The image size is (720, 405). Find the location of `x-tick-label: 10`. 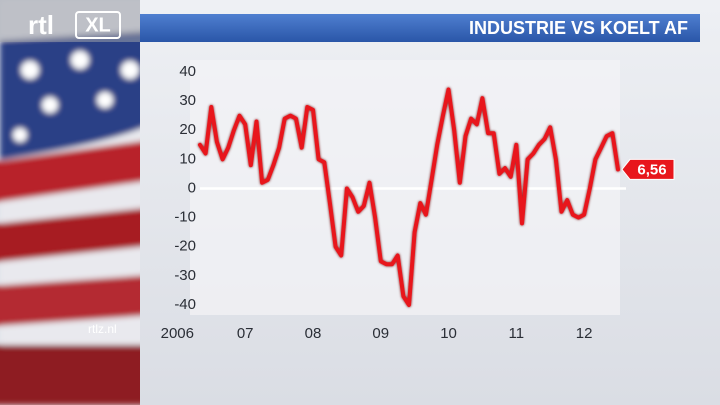

x-tick-label: 10 is located at coordinates (448, 333).